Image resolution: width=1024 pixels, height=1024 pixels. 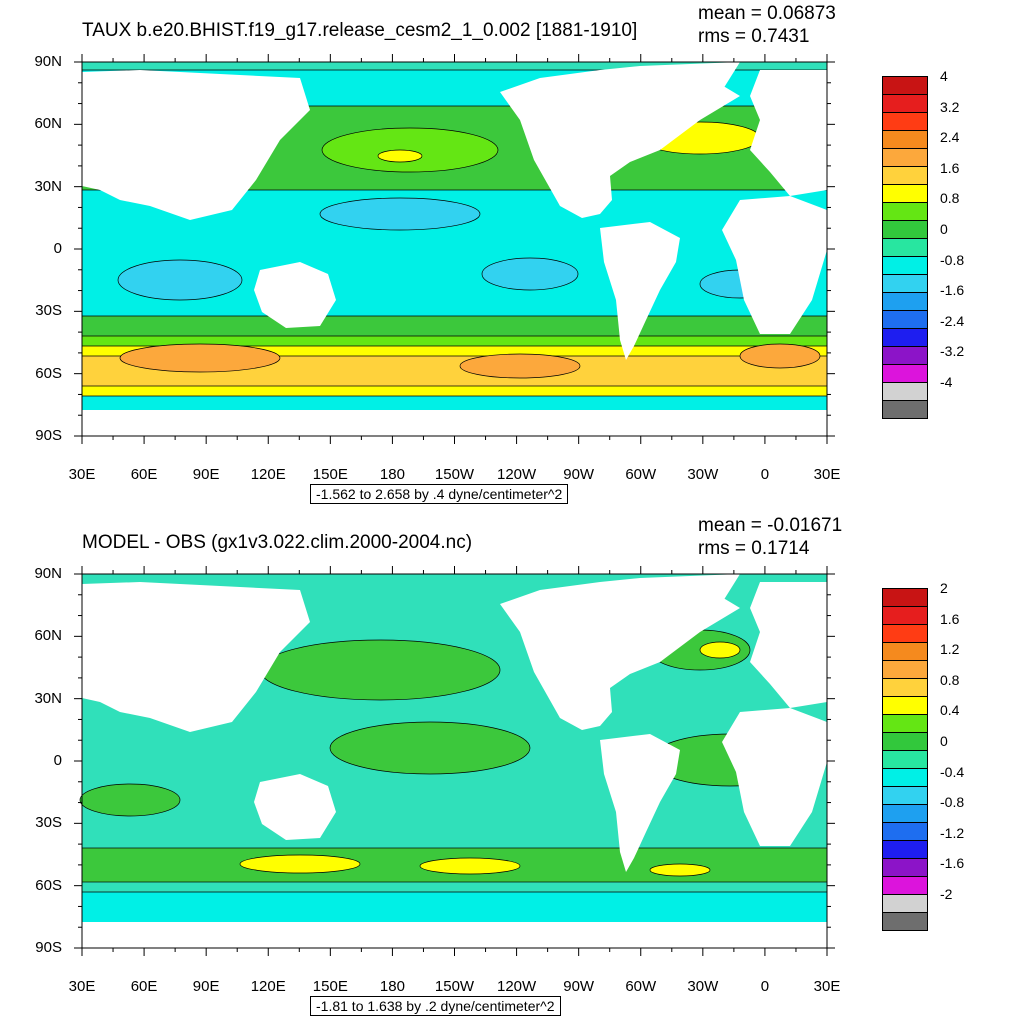 I want to click on mean-value: mean = -0.01671, so click(x=770, y=525).